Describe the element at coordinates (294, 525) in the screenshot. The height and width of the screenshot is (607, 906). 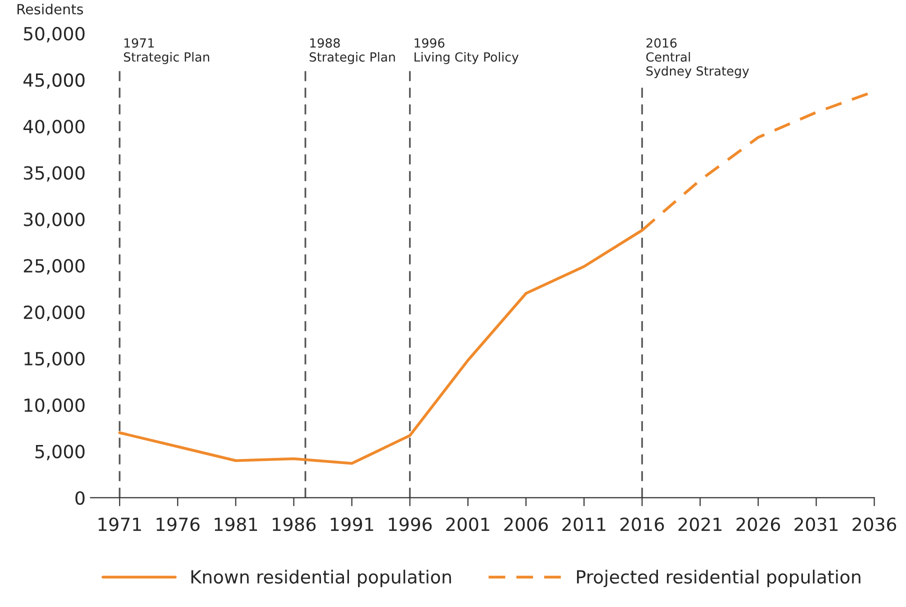
I see `x-tick-label: 1986` at that location.